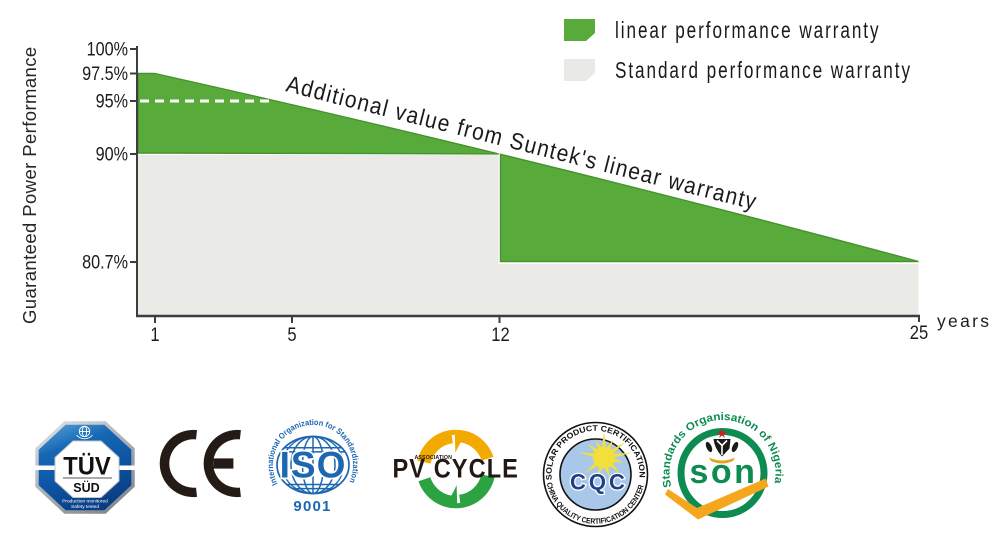 Image resolution: width=1000 pixels, height=549 pixels. Describe the element at coordinates (112, 154) in the screenshot. I see `svg-text: 90%` at that location.